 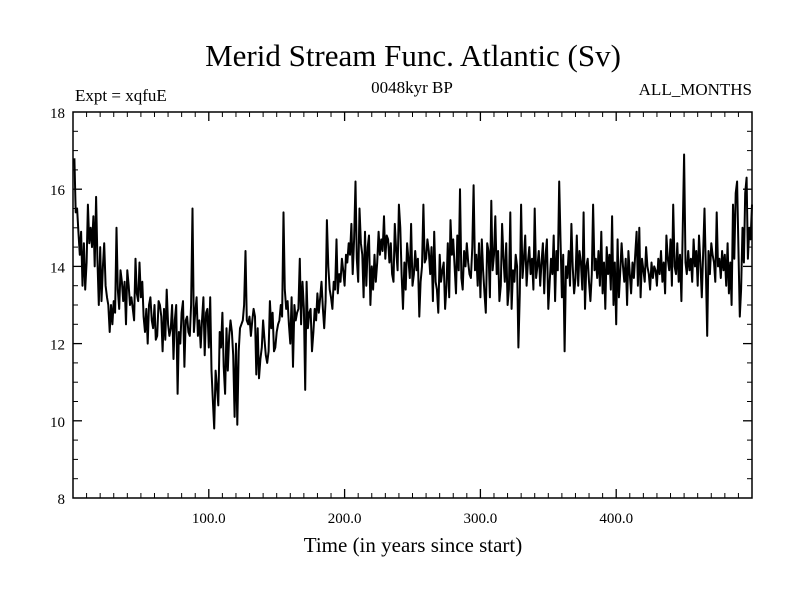 I want to click on x-tick-label: 300.0, so click(x=481, y=519).